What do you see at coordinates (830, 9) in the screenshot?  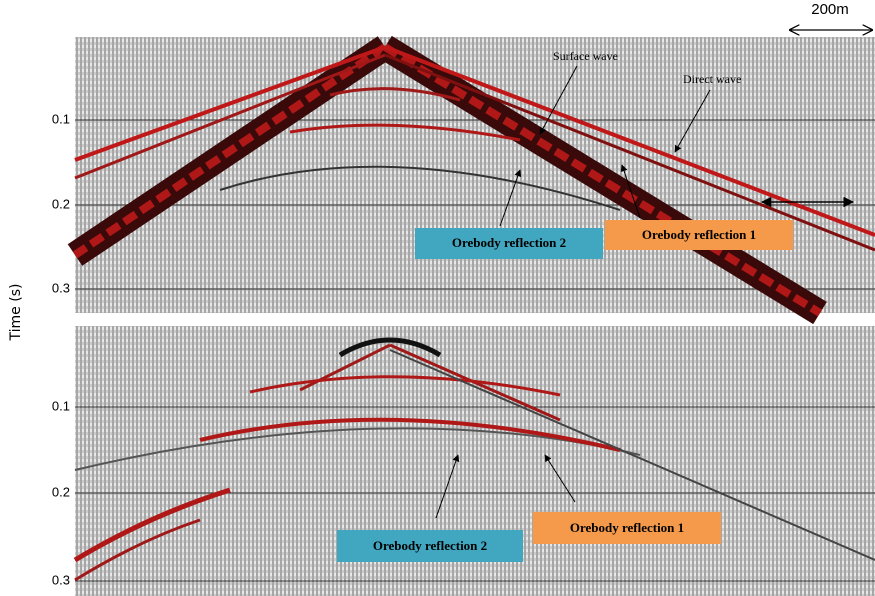 I see `scale-bar-label: 200m` at bounding box center [830, 9].